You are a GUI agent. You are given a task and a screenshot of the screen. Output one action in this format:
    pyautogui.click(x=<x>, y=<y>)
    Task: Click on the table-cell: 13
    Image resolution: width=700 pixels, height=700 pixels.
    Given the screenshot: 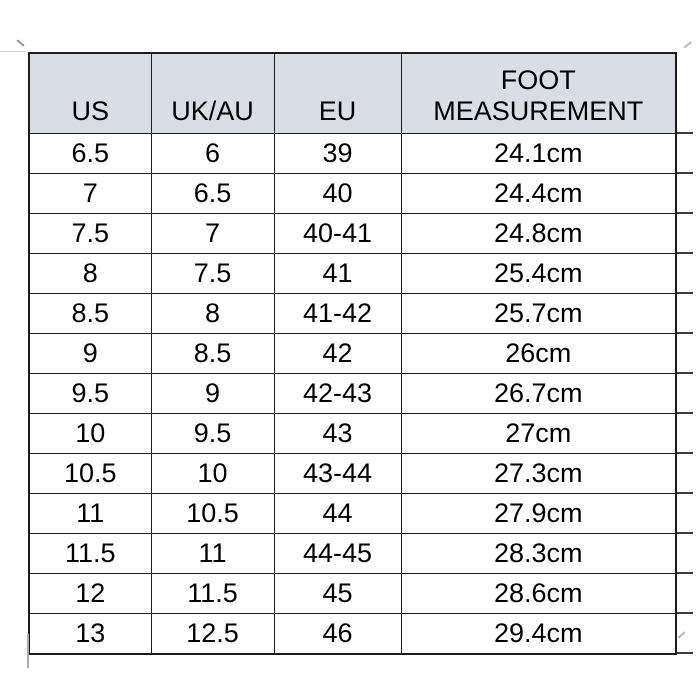 What is the action you would take?
    pyautogui.click(x=90, y=634)
    